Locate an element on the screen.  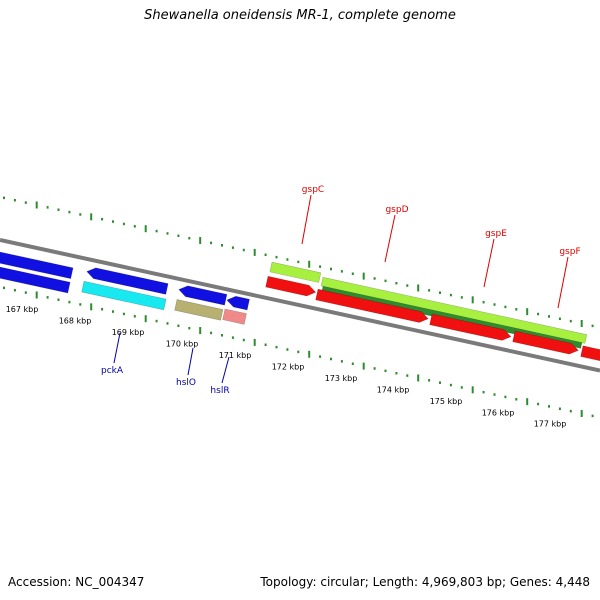
tick-label: 173 kbp is located at coordinates (341, 378).